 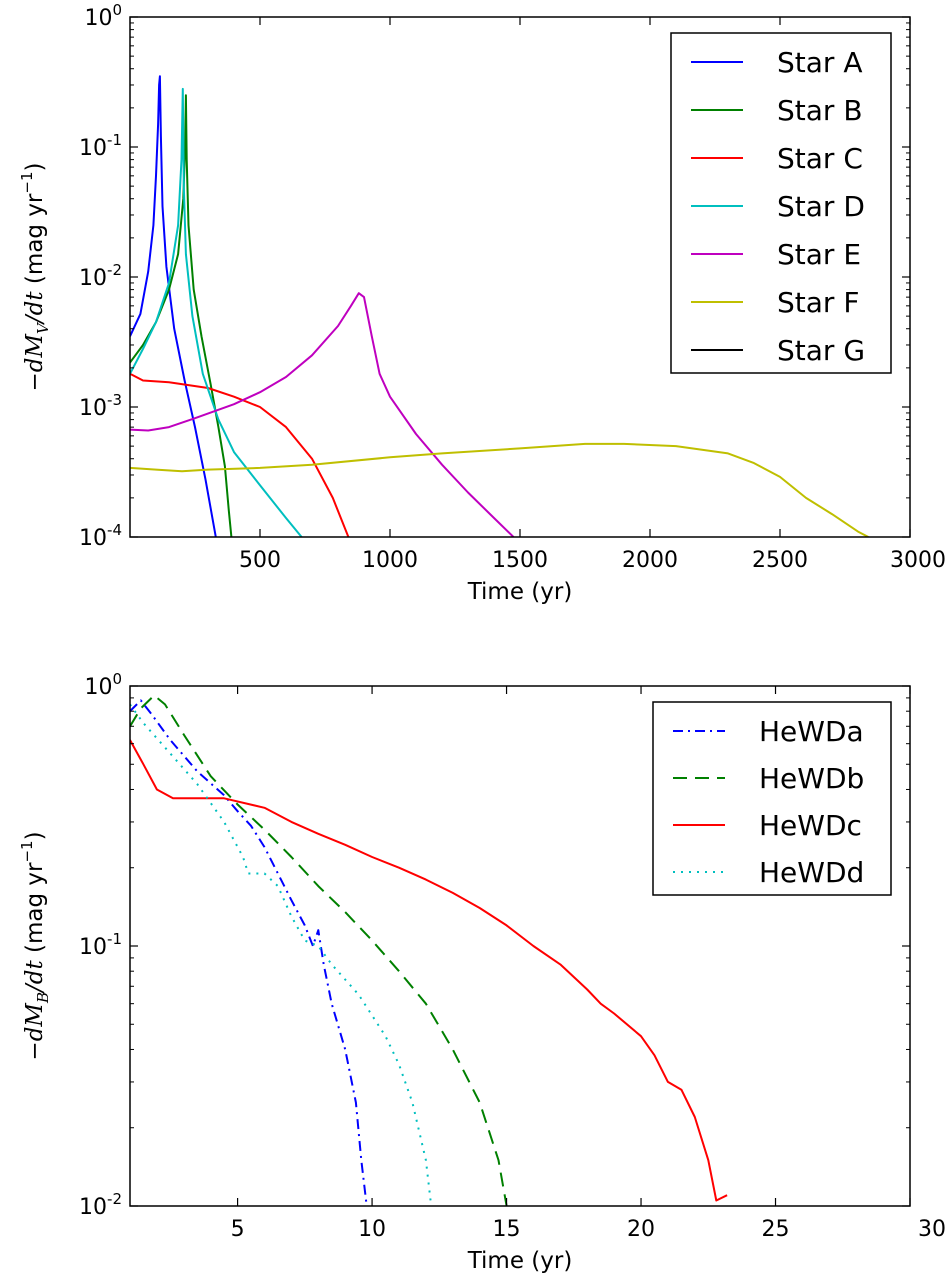 I want to click on y-tick-label: 10⁻³, so click(x=100, y=406).